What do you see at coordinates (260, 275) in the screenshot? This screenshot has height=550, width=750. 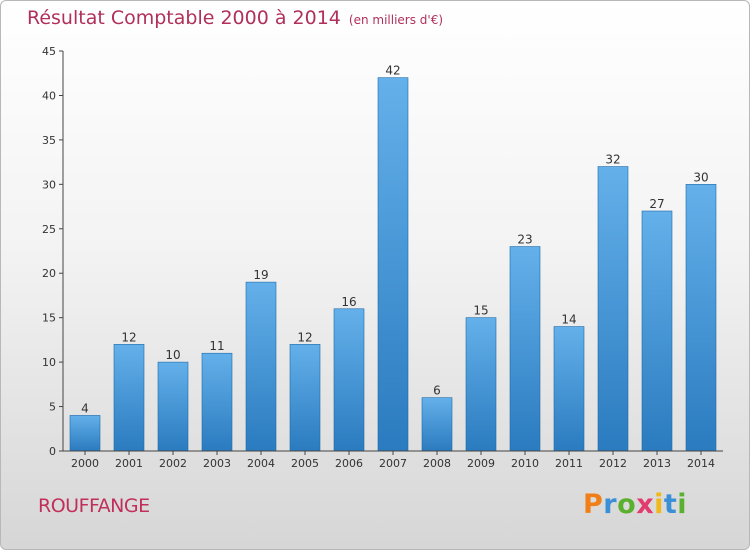 I see `value-label-2004: 19` at bounding box center [260, 275].